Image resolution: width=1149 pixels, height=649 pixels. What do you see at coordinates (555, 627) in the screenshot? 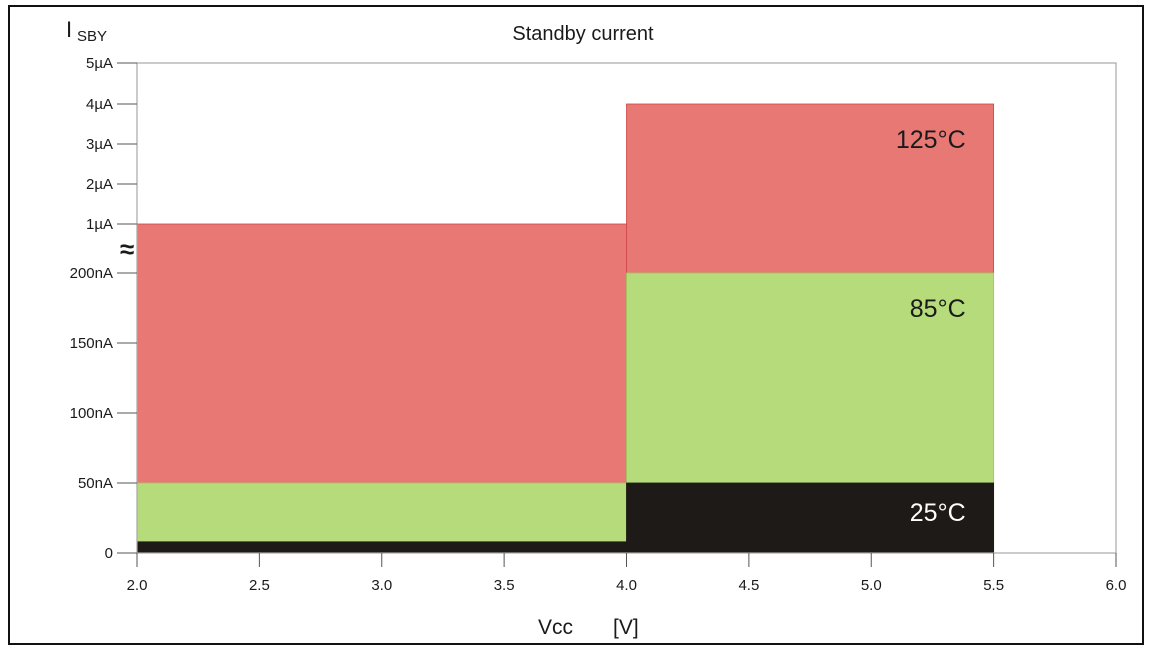
I see `x-axis-label-name: Vcc` at bounding box center [555, 627].